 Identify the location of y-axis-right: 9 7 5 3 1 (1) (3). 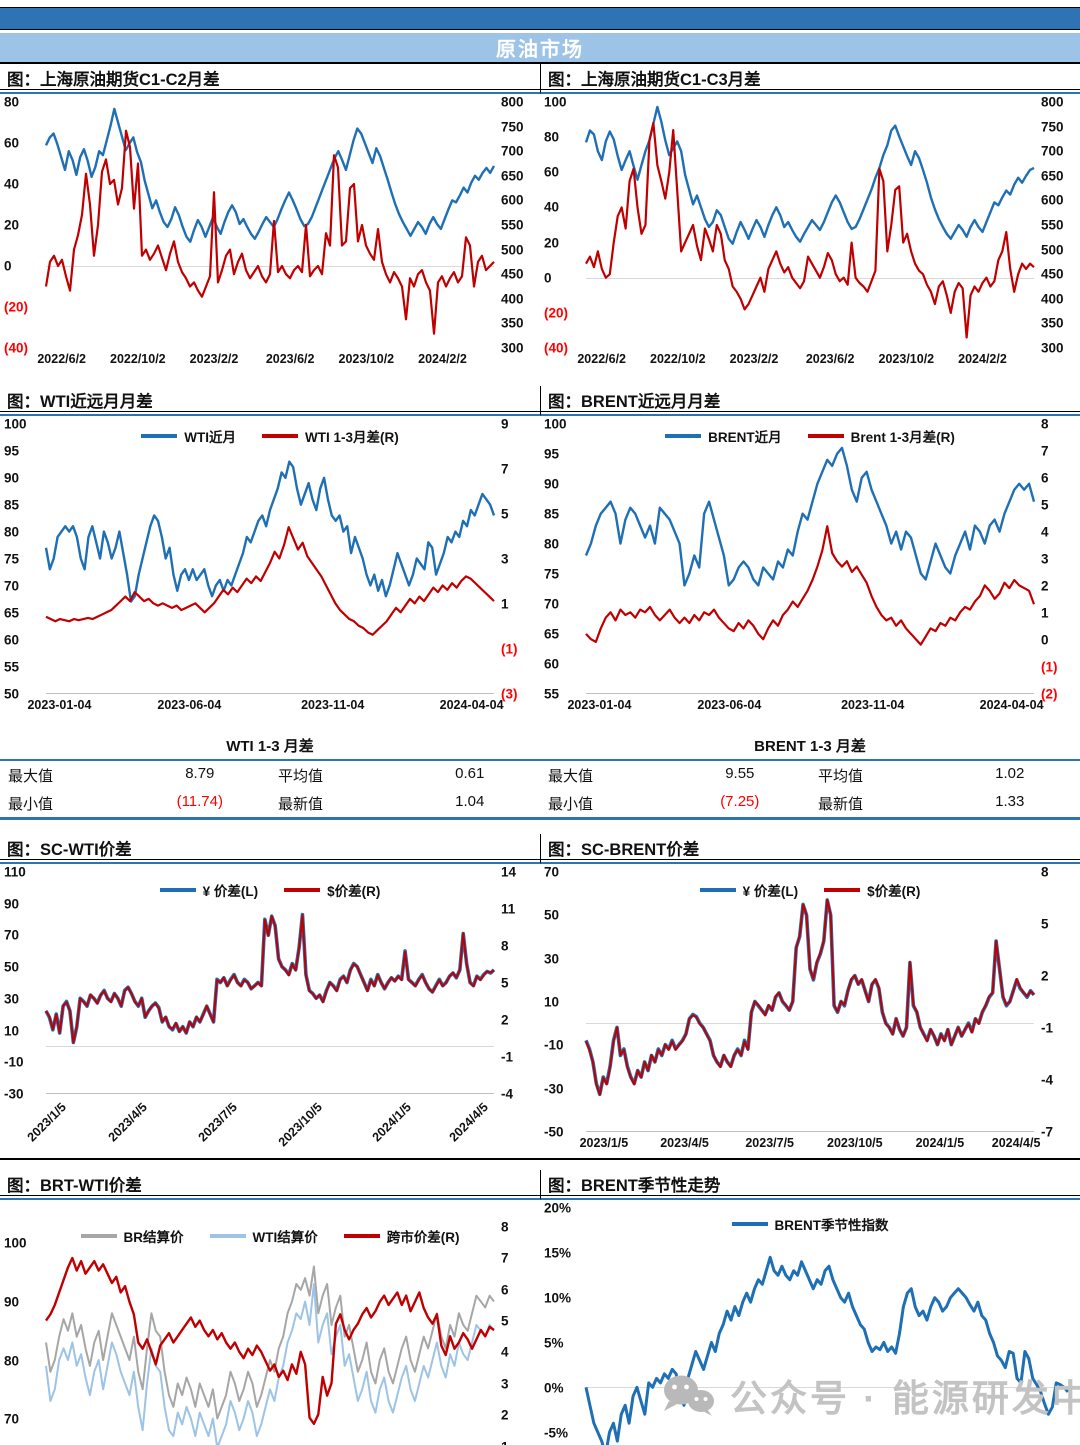
(517, 559).